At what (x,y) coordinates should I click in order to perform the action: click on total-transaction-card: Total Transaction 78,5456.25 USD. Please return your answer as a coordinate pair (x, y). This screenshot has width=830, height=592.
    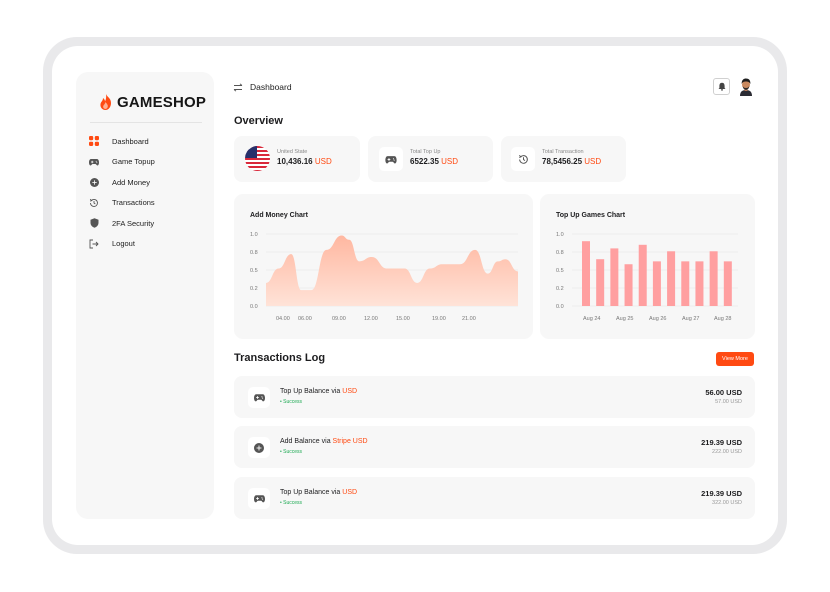
    Looking at the image, I should click on (563, 159).